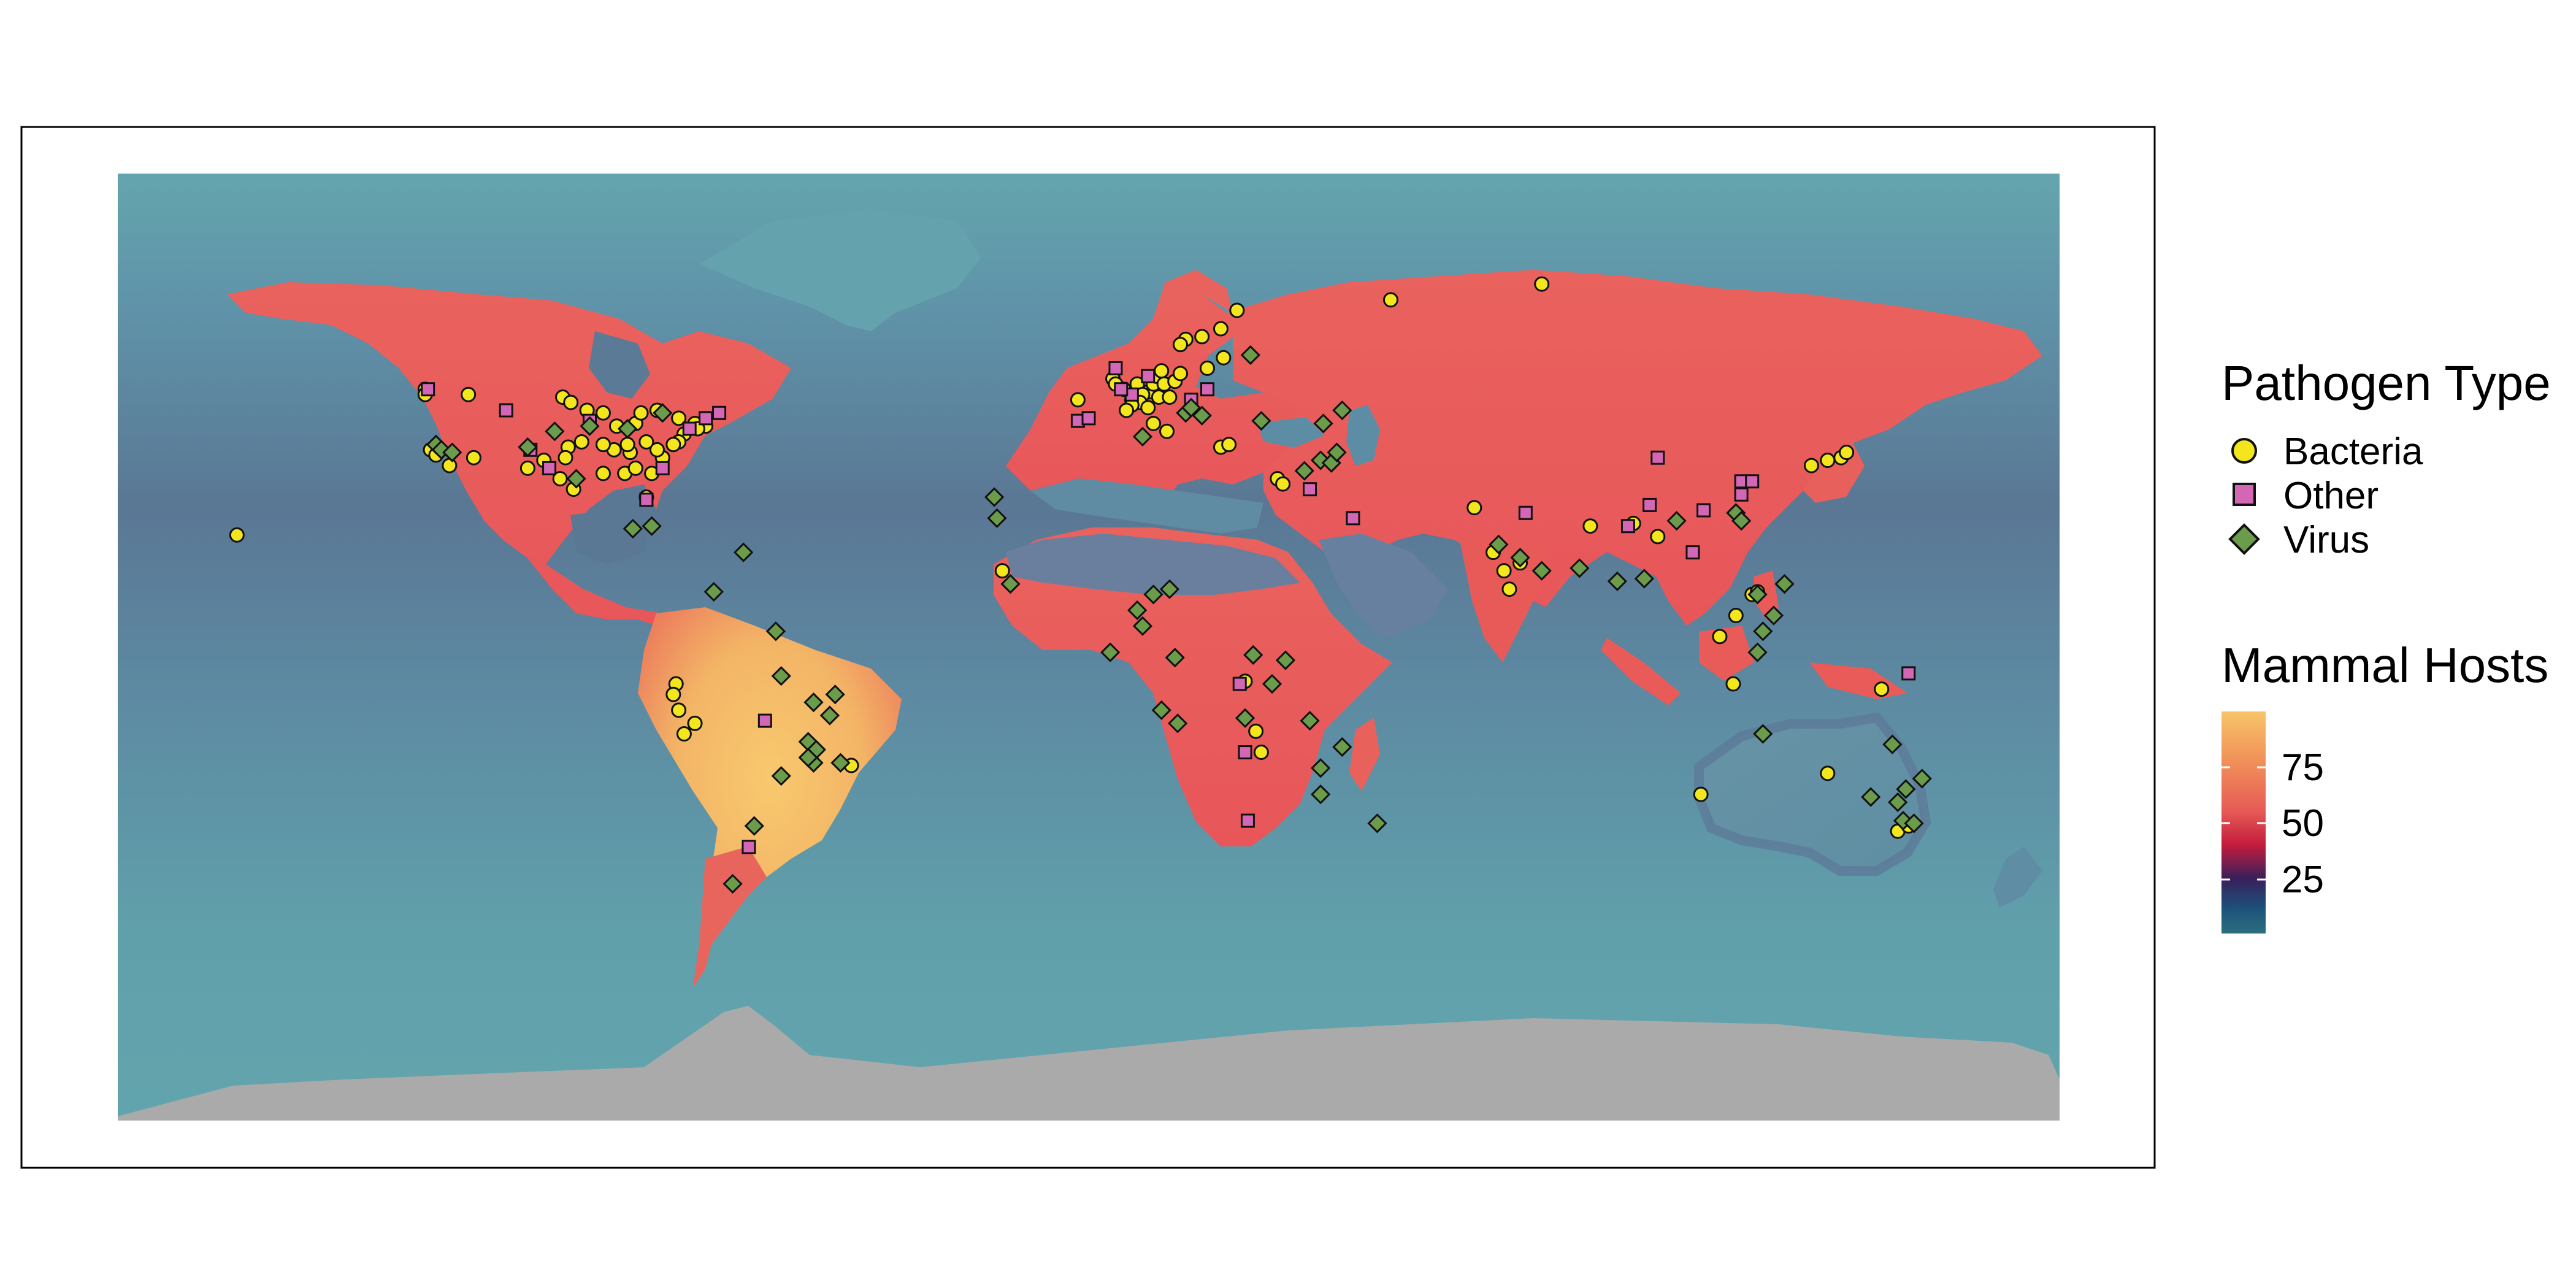 Image resolution: width=2576 pixels, height=1288 pixels. I want to click on pathogen-legend-title: Pathogen Type, so click(2386, 383).